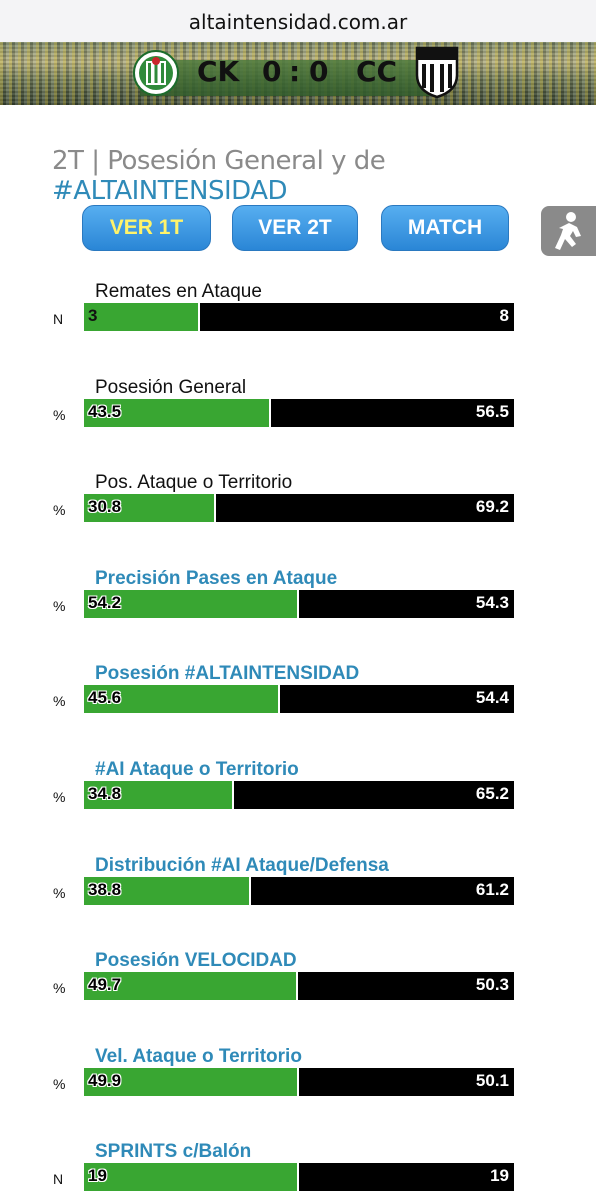  I want to click on stat-comparison-bar: 45.6 54.4, so click(299, 699).